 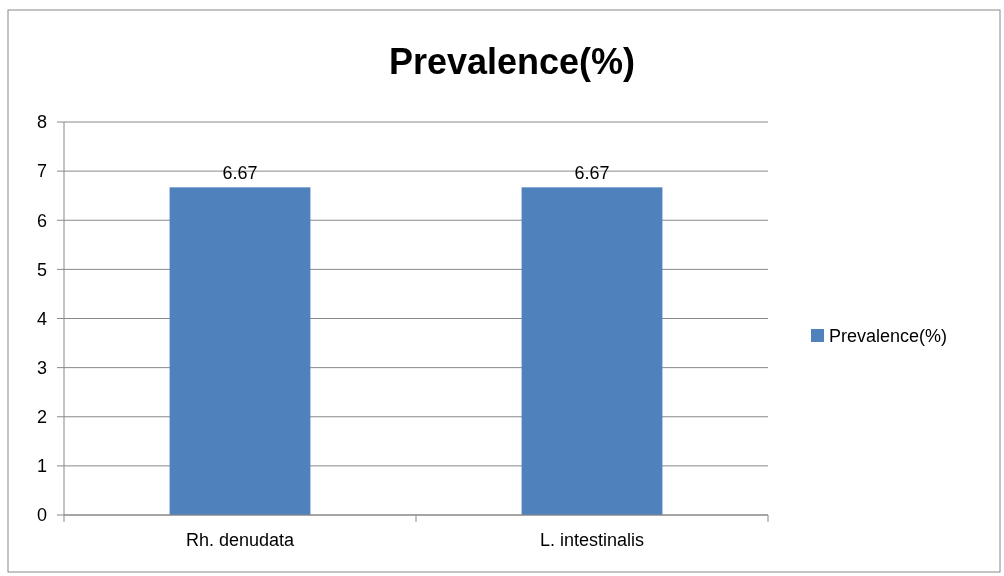 What do you see at coordinates (592, 540) in the screenshot?
I see `x-tick-label: L. intestinalis` at bounding box center [592, 540].